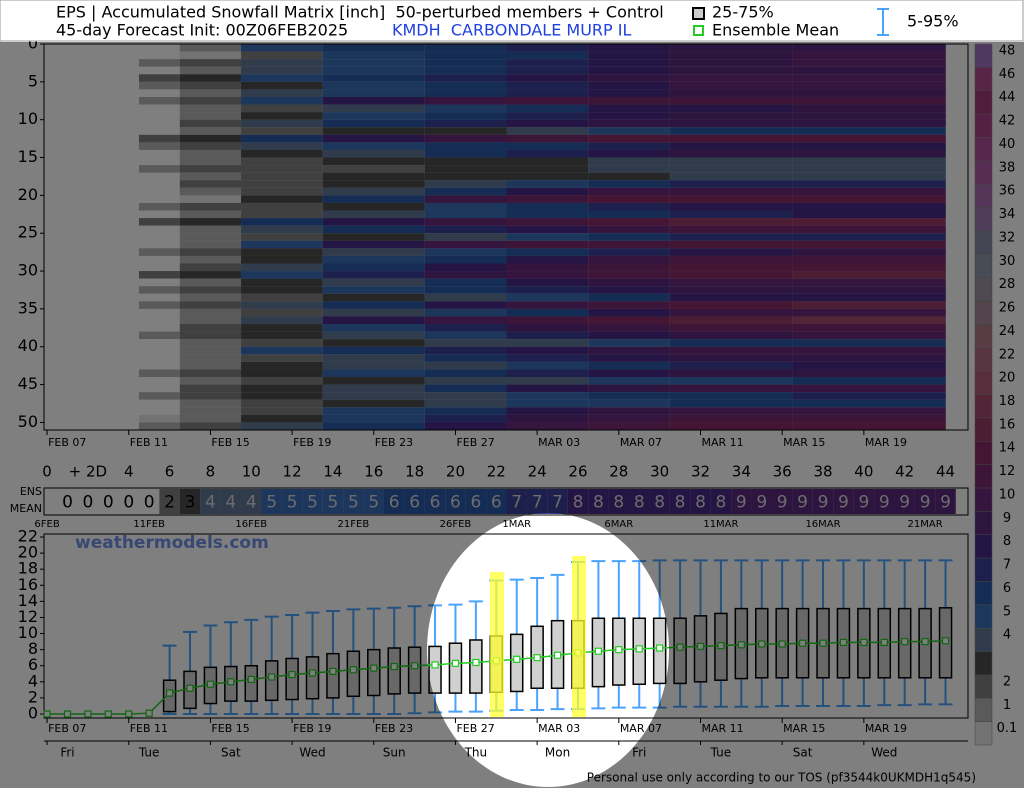 The height and width of the screenshot is (788, 1024). What do you see at coordinates (775, 30) in the screenshot?
I see `legend-label: Ensemble Mean` at bounding box center [775, 30].